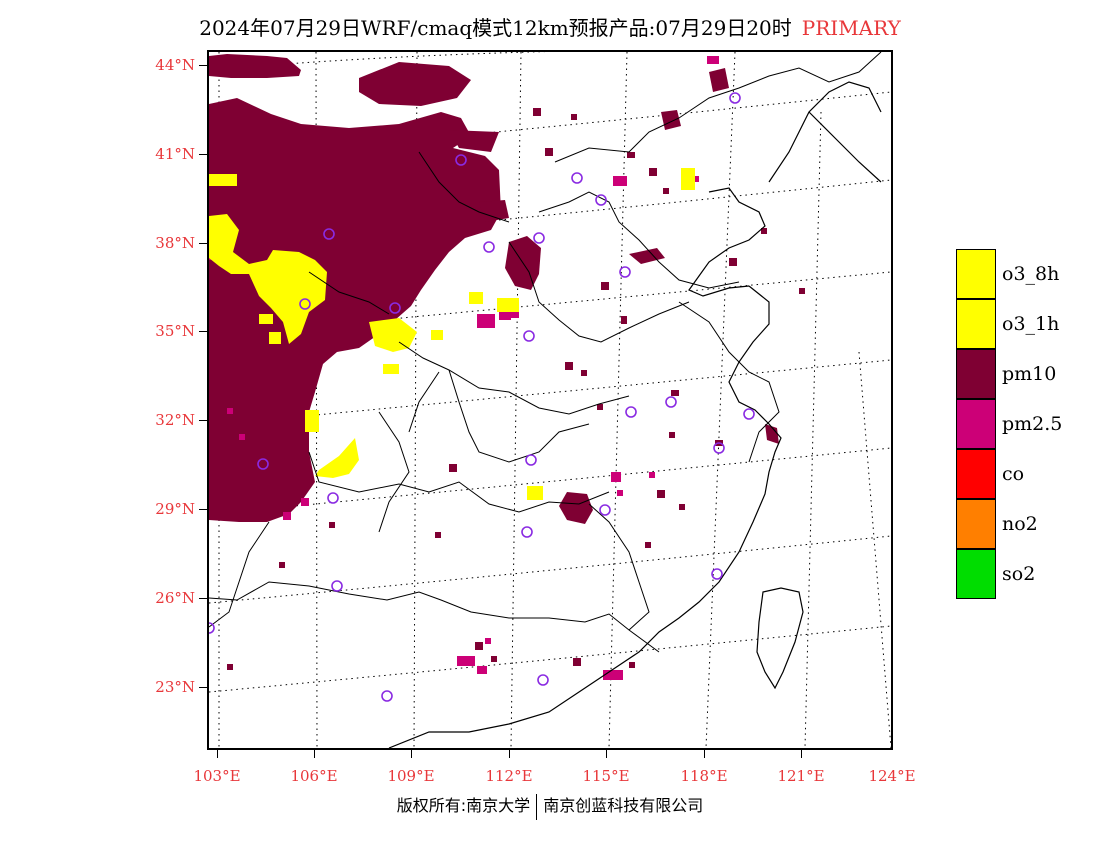 The height and width of the screenshot is (850, 1100). I want to click on legend-label: pm10, so click(1029, 374).